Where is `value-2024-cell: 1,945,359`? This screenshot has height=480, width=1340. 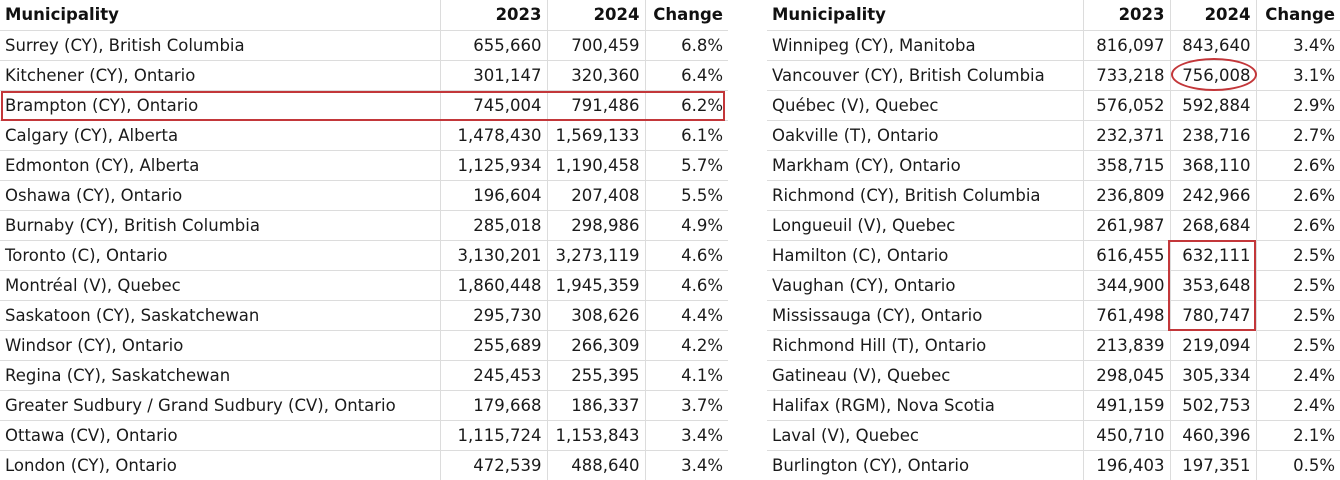
value-2024-cell: 1,945,359 is located at coordinates (596, 285).